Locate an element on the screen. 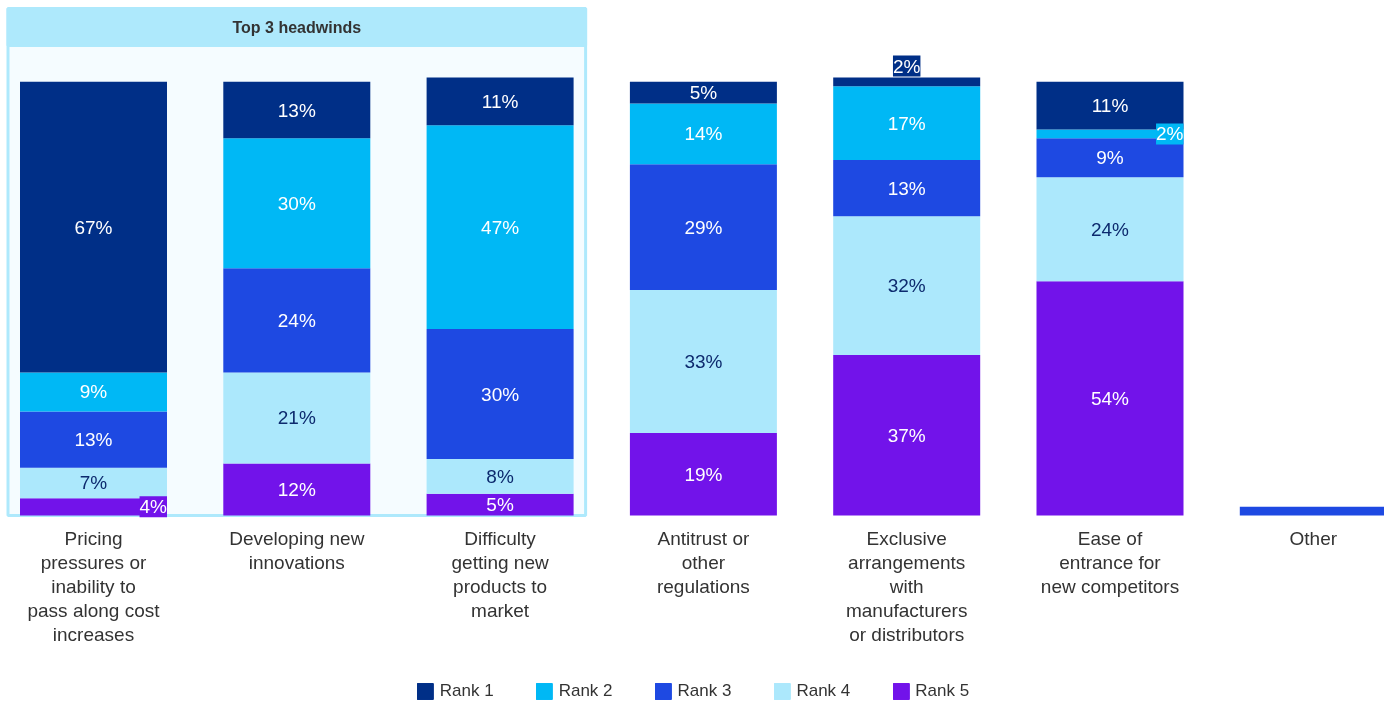 Image resolution: width=1384 pixels, height=703 pixels. x-tick-label: Antitrust or other regulations is located at coordinates (703, 562).